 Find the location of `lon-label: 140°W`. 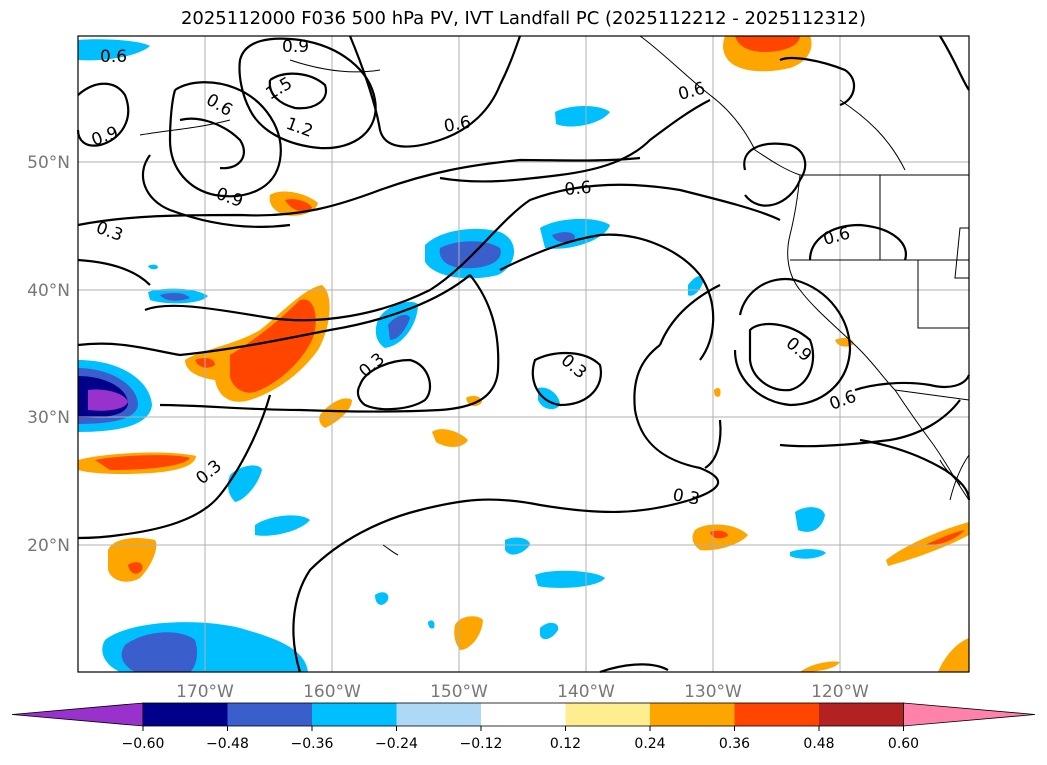

lon-label: 140°W is located at coordinates (586, 692).